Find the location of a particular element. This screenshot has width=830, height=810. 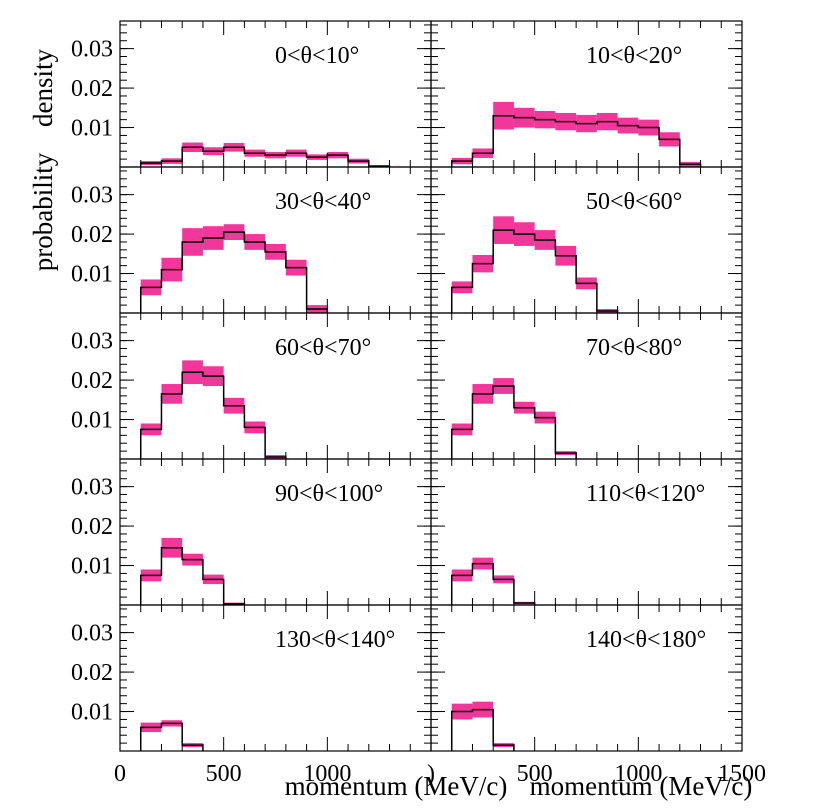

panel-title: 140<θ<180° is located at coordinates (646, 640).